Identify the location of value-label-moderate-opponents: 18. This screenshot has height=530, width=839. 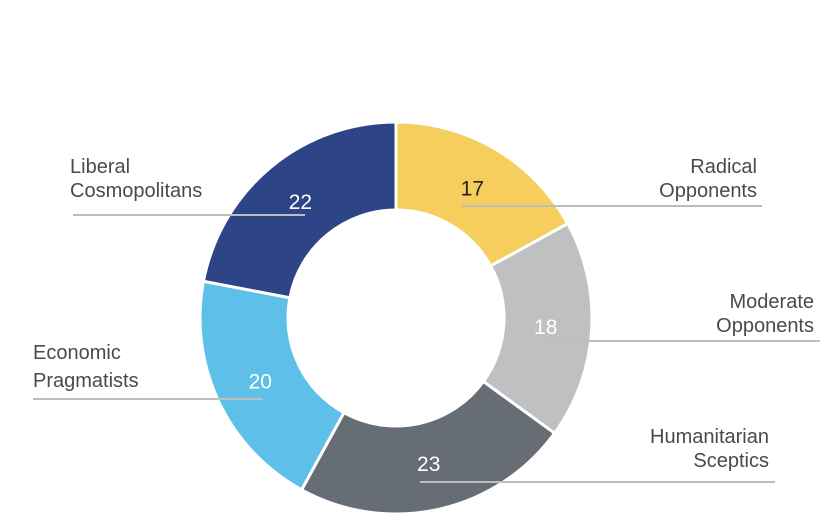
(545, 327).